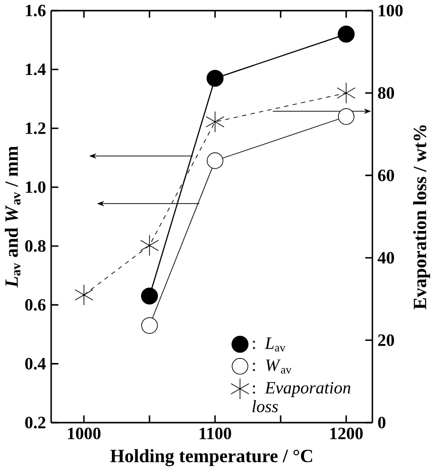  What do you see at coordinates (386, 258) in the screenshot?
I see `y2-tick-label: 40` at bounding box center [386, 258].